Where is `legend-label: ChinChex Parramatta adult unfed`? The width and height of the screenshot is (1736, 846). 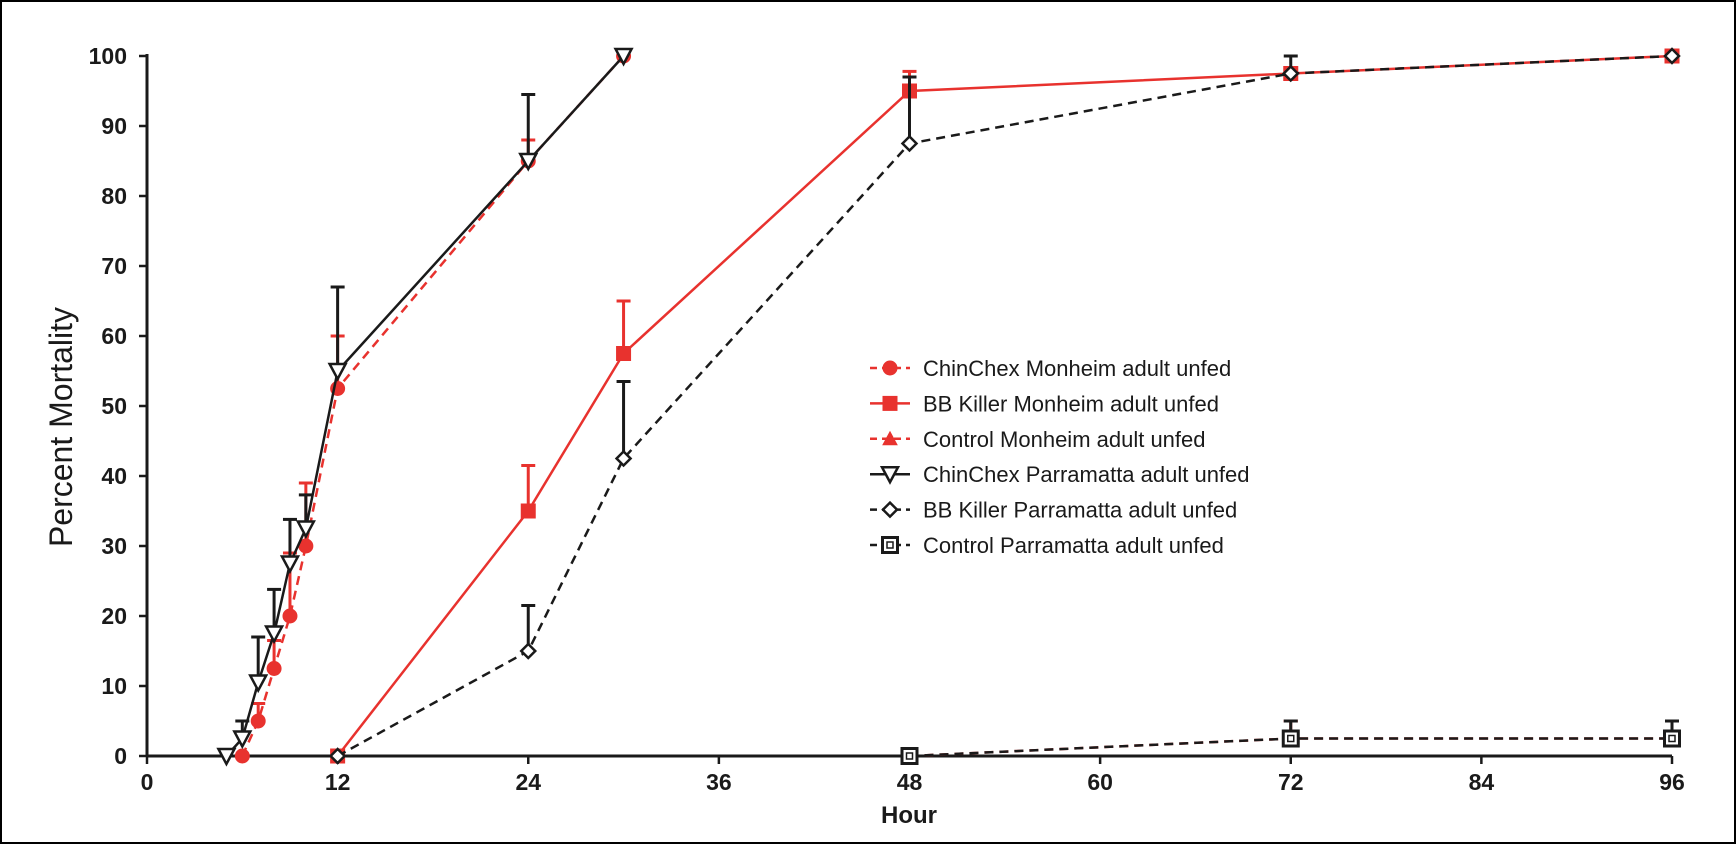
legend-label: ChinChex Parramatta adult unfed is located at coordinates (1086, 474).